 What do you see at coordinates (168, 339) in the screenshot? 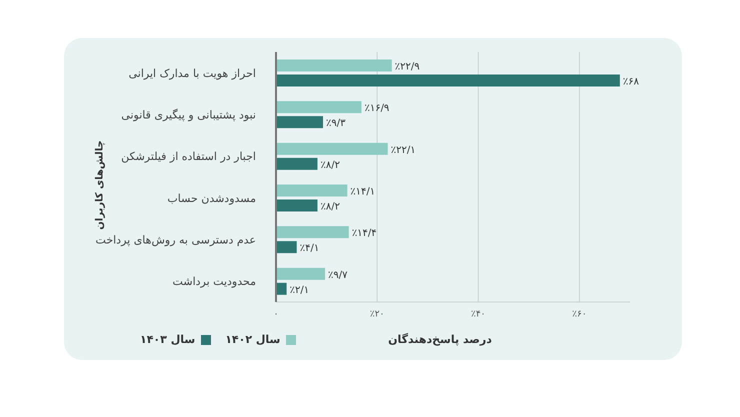
I see `legend-label: سال ۱۴۰۳` at bounding box center [168, 339].